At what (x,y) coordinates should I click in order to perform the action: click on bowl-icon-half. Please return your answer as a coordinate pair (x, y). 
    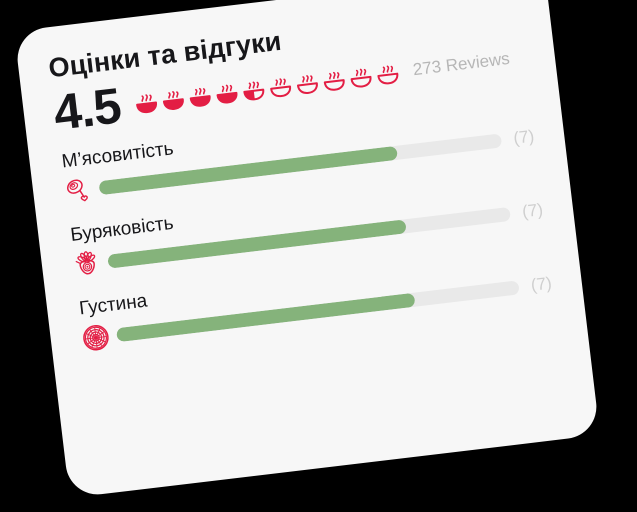
    Looking at the image, I should click on (253, 89).